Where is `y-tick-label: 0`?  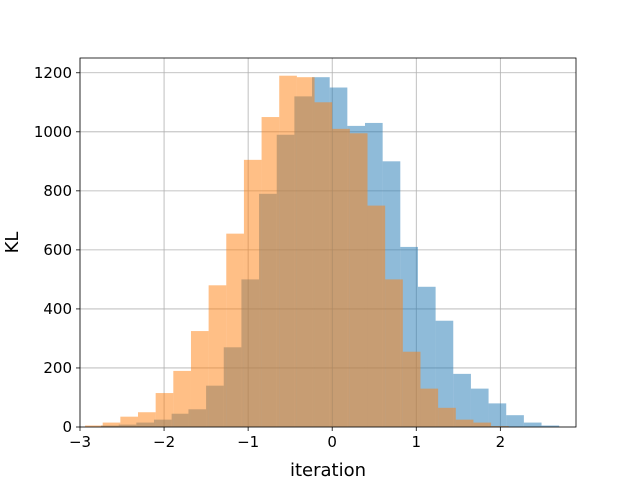 y-tick-label: 0 is located at coordinates (67, 427).